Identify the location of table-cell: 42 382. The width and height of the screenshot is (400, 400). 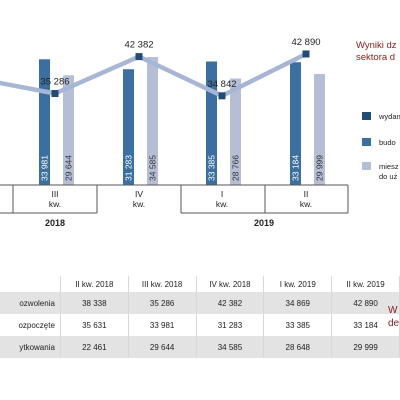
(230, 303).